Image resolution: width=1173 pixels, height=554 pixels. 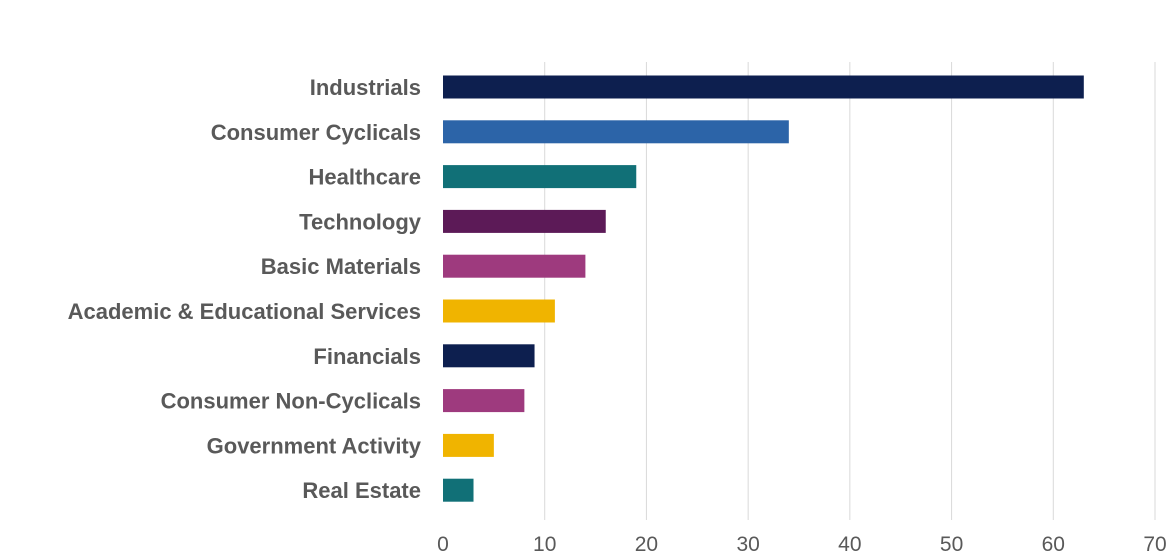 What do you see at coordinates (646, 543) in the screenshot?
I see `x-tick-label: 20` at bounding box center [646, 543].